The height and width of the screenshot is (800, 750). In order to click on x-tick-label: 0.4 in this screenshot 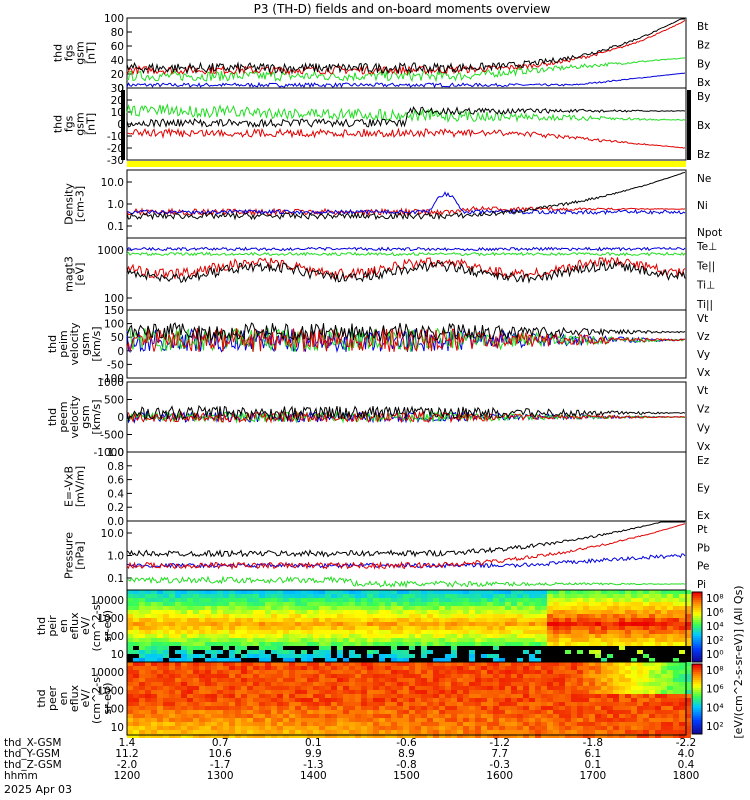, I will do `click(686, 765)`.